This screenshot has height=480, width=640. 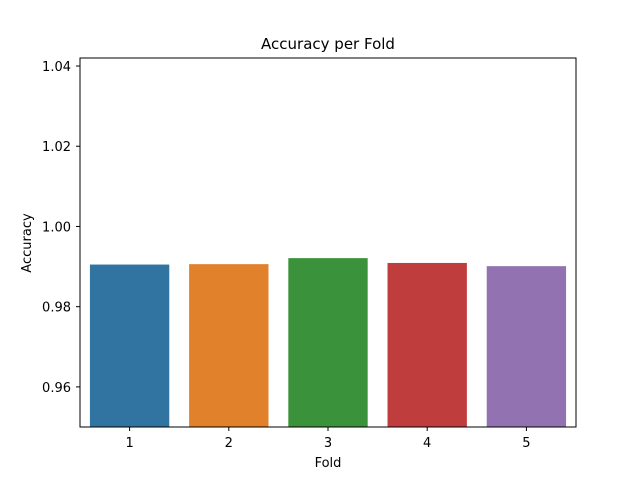 I want to click on chart-title: Accuracy per Fold, so click(x=328, y=44).